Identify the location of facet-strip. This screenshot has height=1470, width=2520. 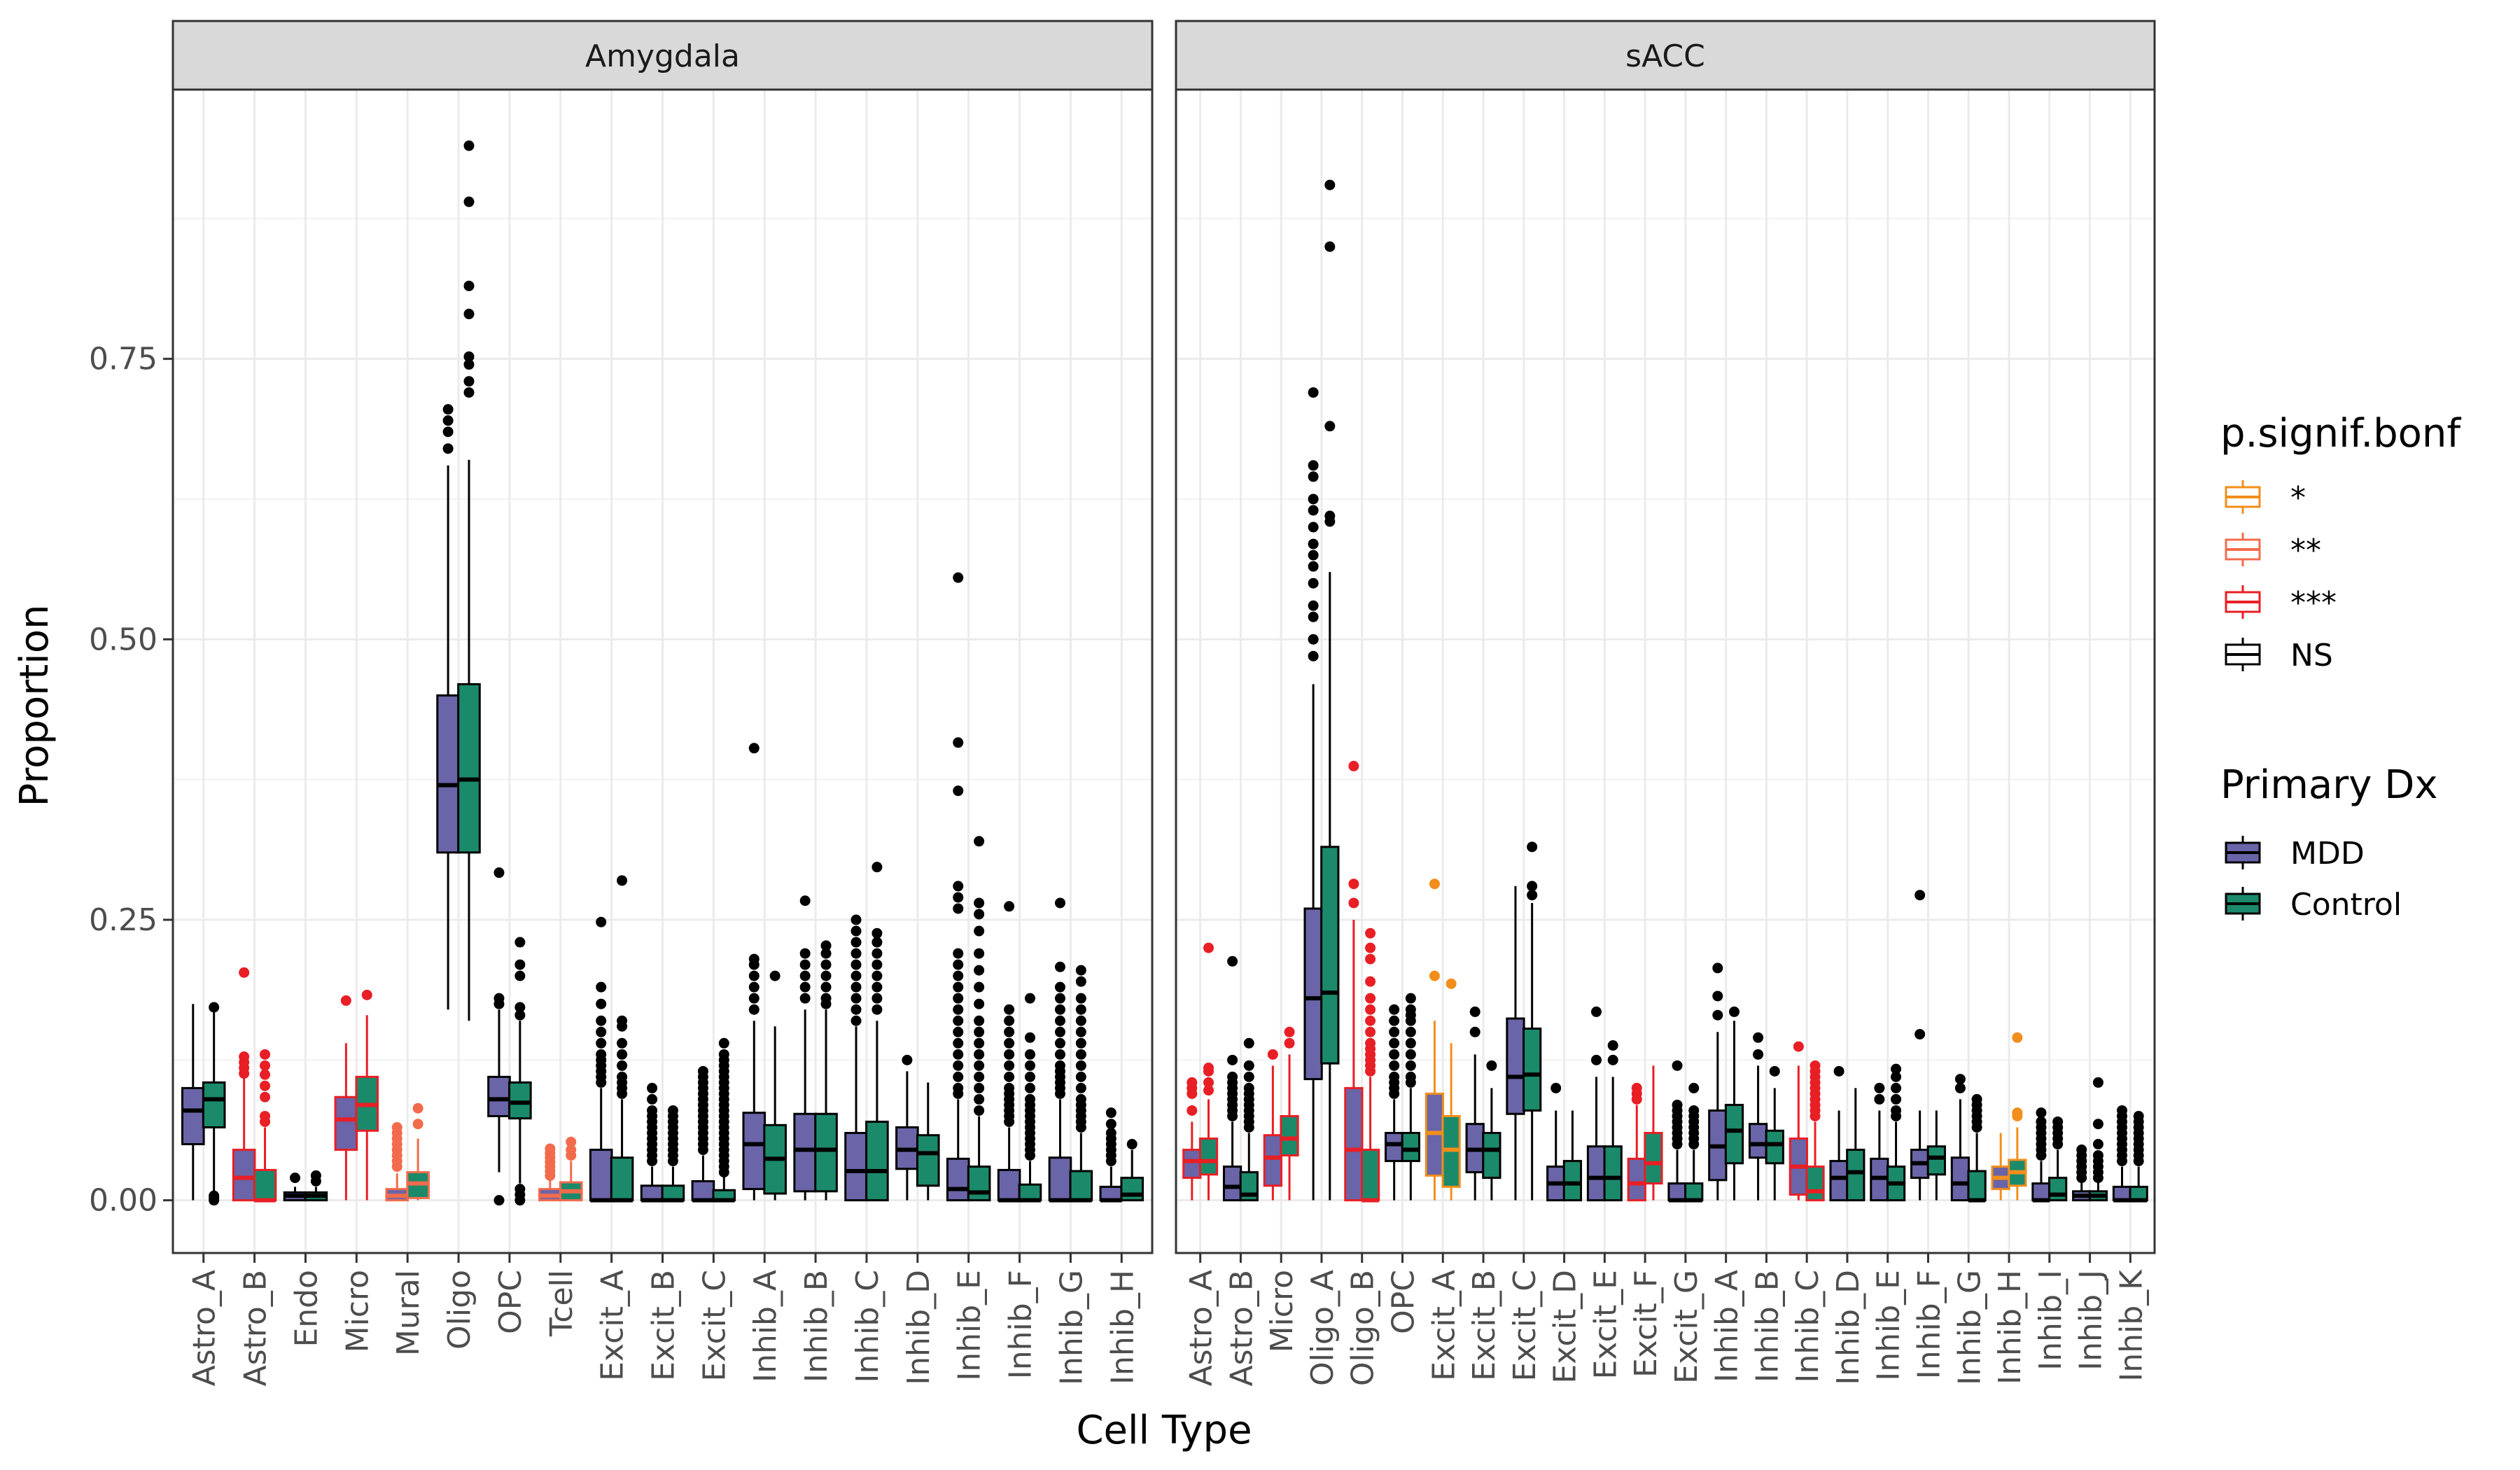
(663, 55).